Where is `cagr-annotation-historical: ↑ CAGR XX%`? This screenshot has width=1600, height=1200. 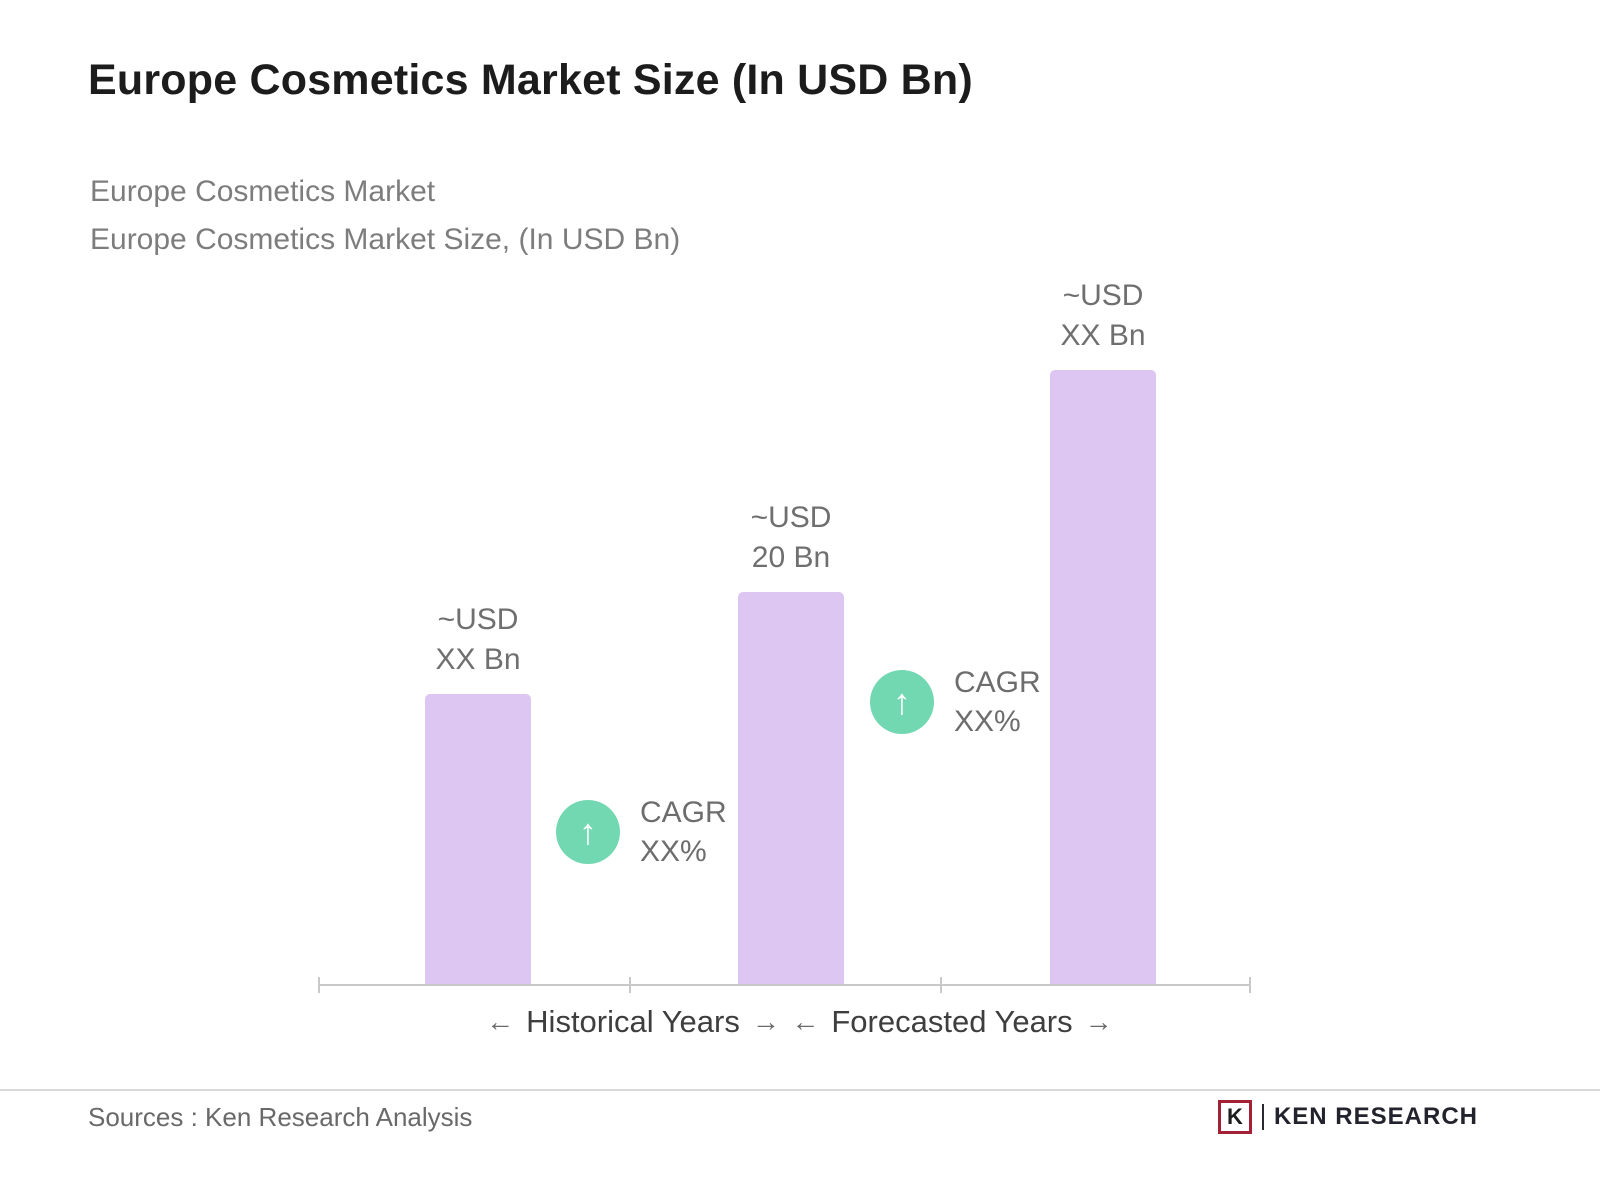
cagr-annotation-historical: ↑ CAGR XX% is located at coordinates (641, 832).